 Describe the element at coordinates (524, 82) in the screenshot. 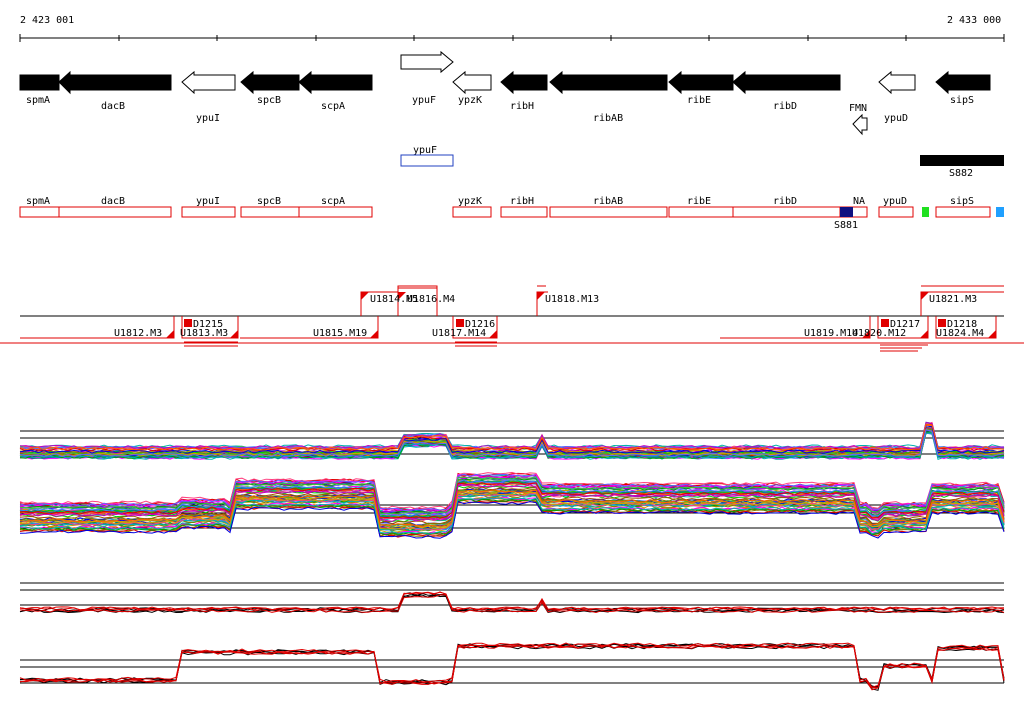

I see `gene-arrow-ribH` at that location.